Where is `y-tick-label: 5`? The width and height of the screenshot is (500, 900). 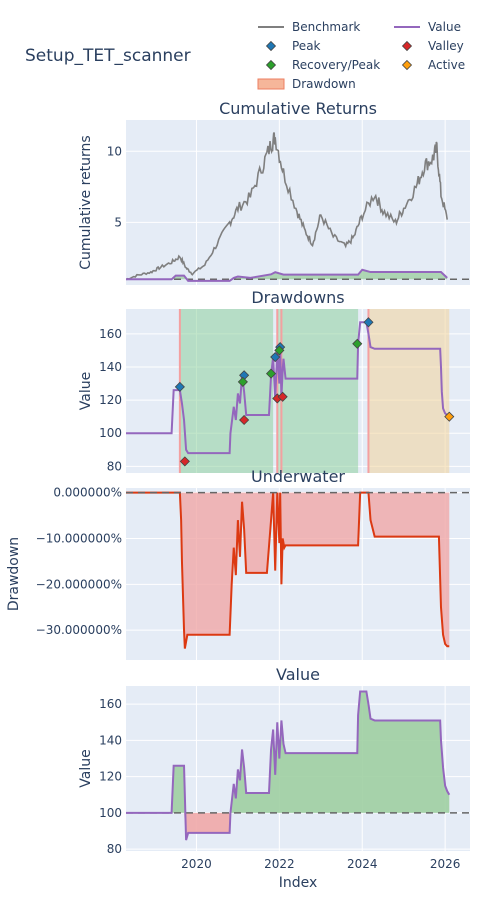 y-tick-label: 5 is located at coordinates (118, 222).